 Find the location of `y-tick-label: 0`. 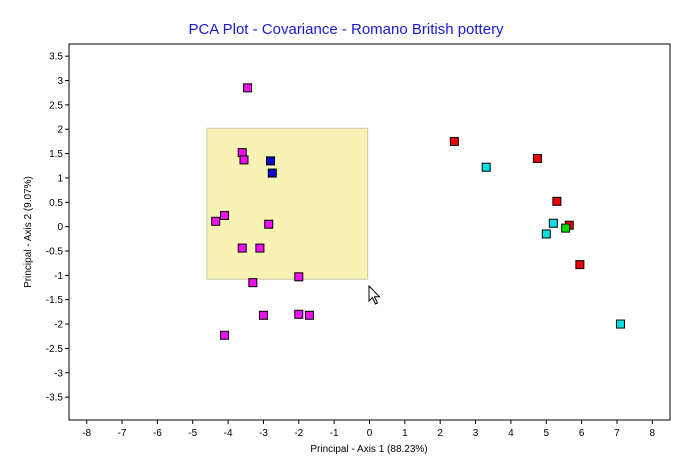

y-tick-label: 0 is located at coordinates (60, 227).